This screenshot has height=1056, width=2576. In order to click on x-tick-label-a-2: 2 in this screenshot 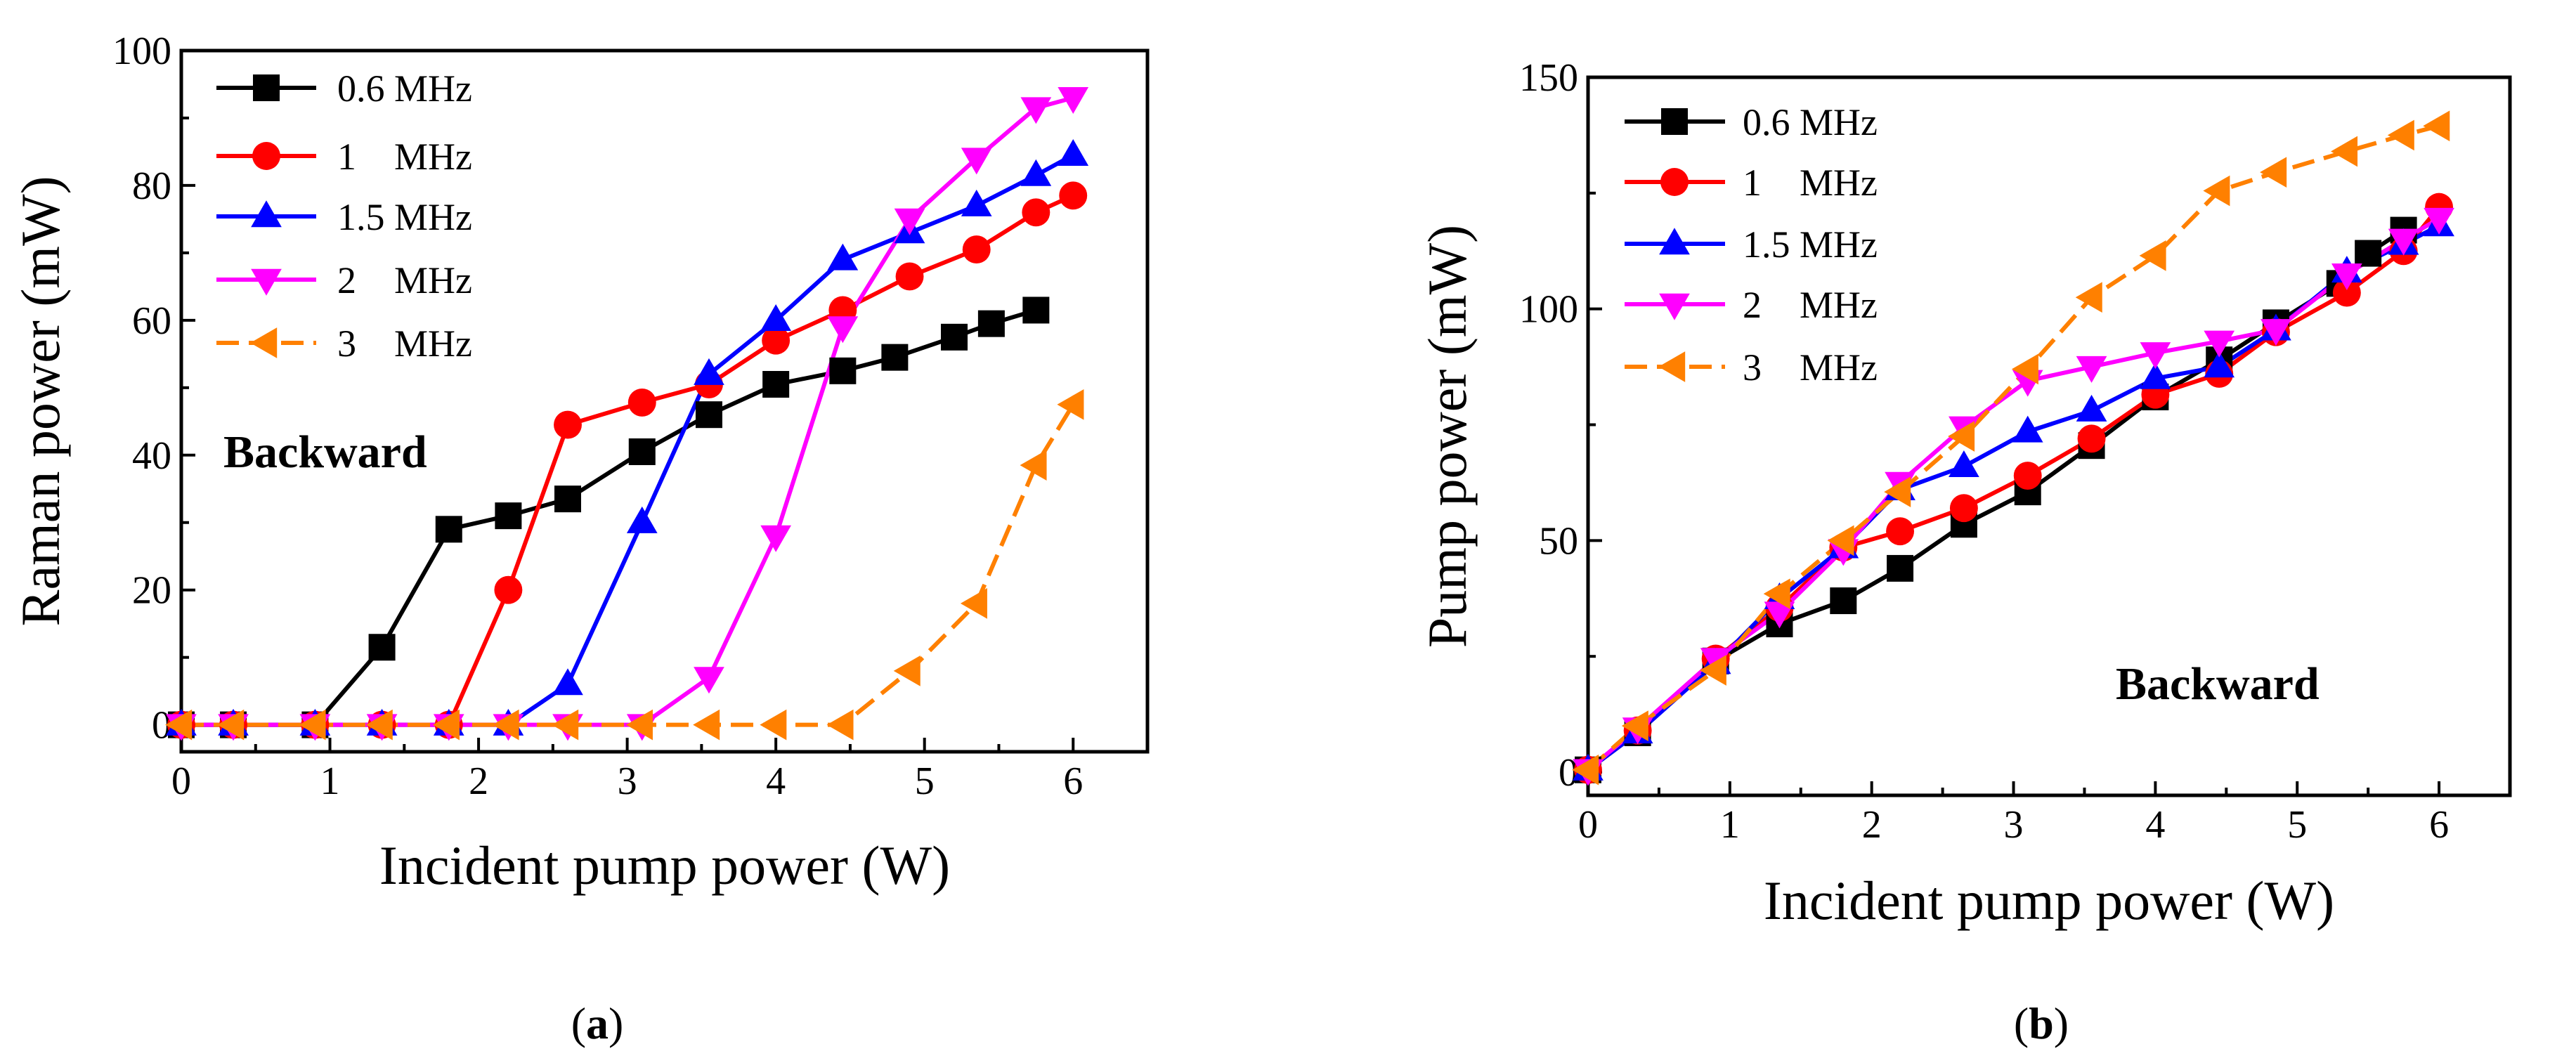, I will do `click(478, 781)`.